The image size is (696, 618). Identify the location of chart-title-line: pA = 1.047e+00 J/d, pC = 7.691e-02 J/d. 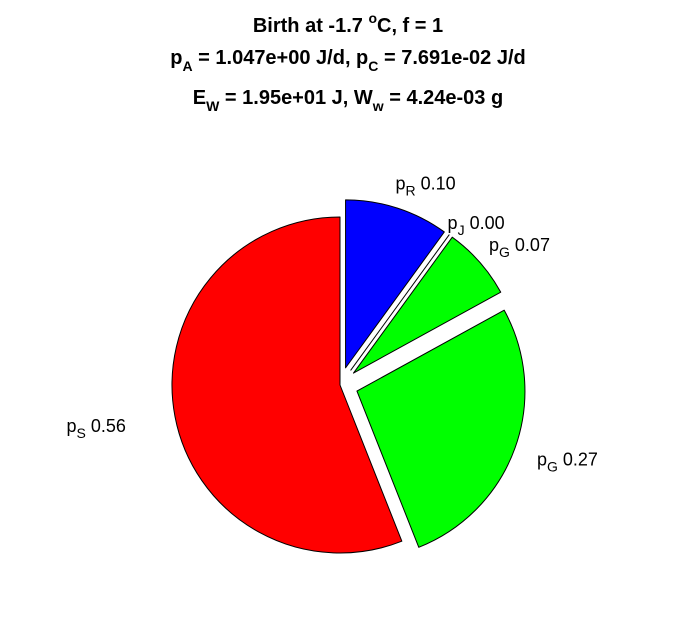
(347, 60).